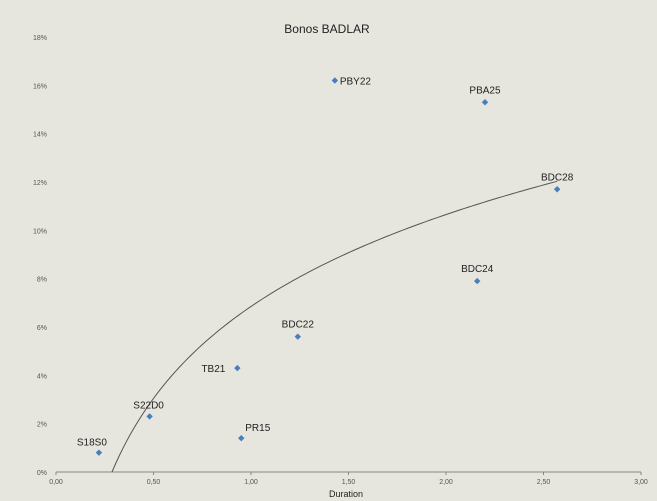 This screenshot has height=501, width=657. What do you see at coordinates (477, 269) in the screenshot?
I see `point-label: BDC24` at bounding box center [477, 269].